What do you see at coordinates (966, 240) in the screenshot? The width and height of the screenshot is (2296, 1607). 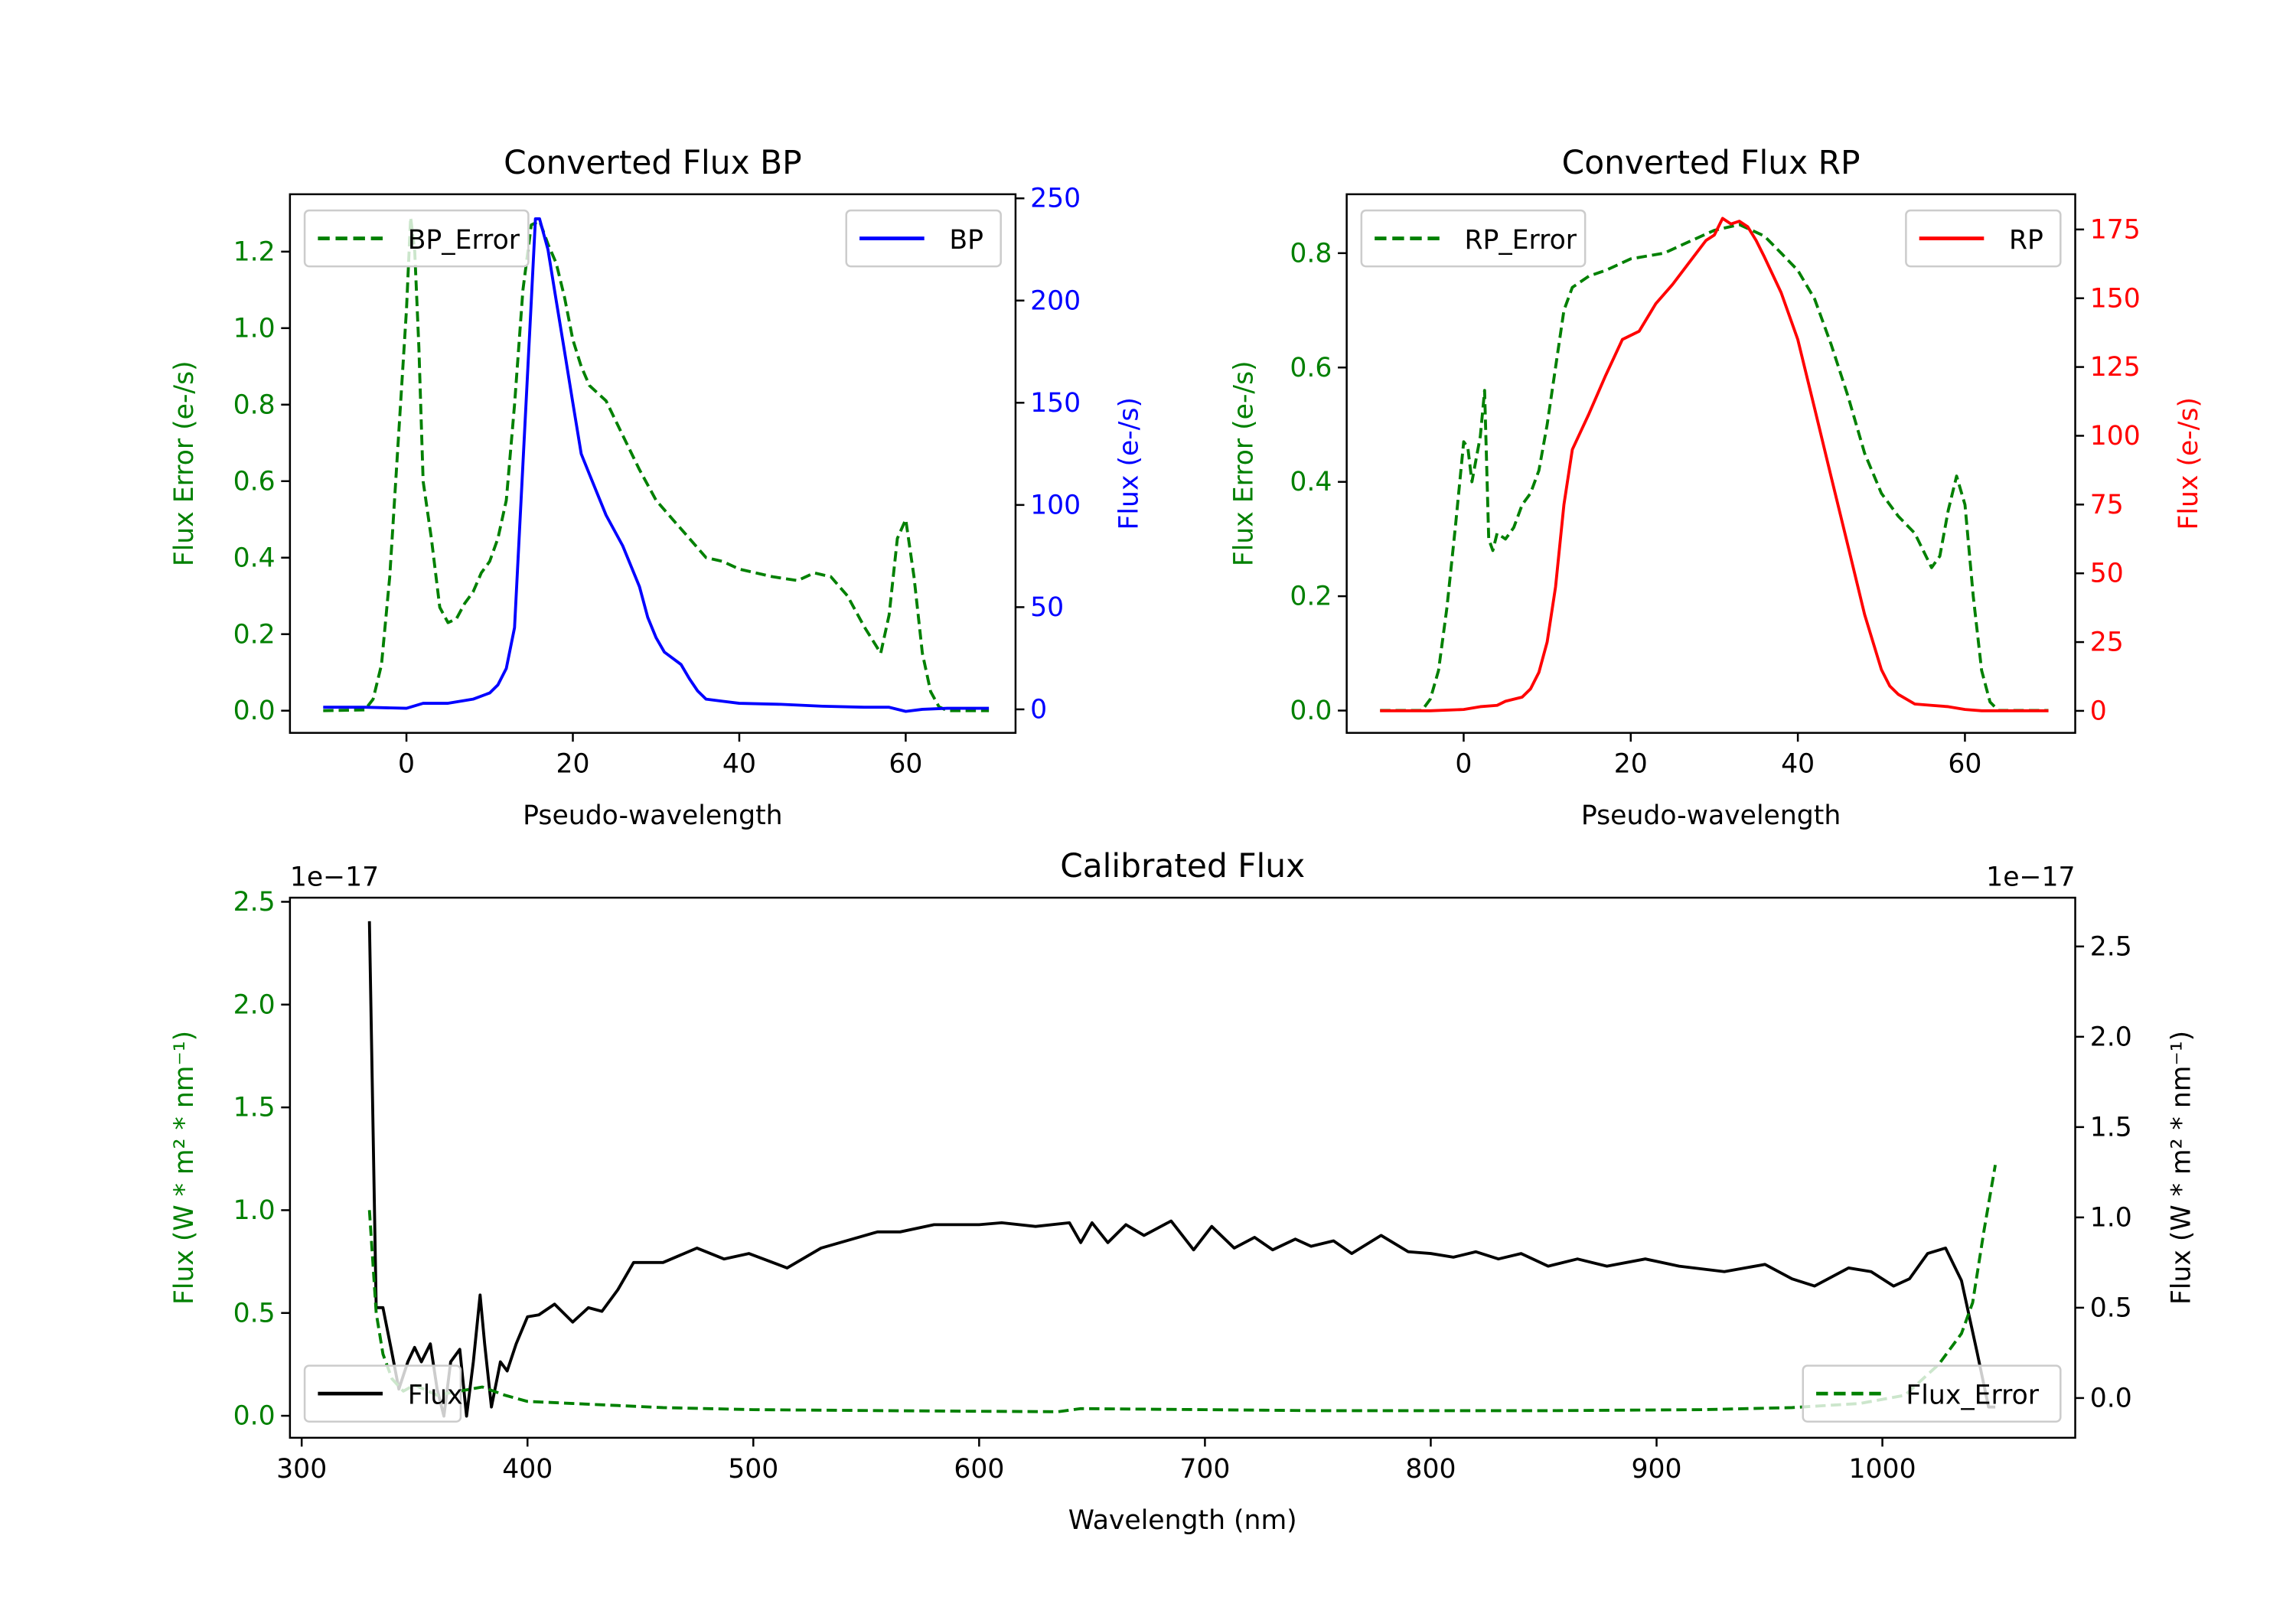 I see `legend-label: BP` at bounding box center [966, 240].